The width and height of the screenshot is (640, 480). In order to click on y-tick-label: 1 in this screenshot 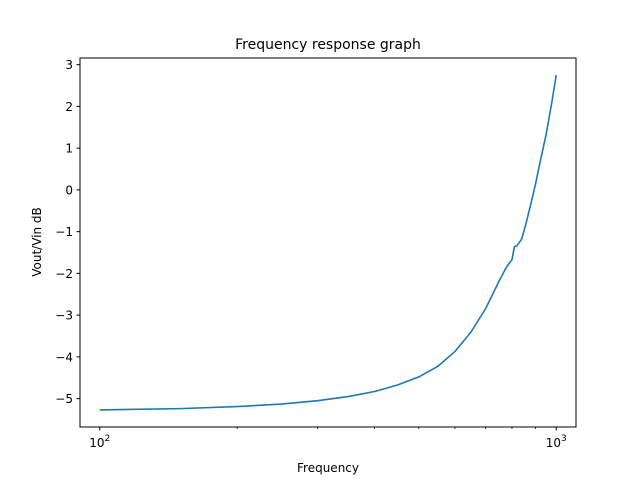, I will do `click(69, 149)`.